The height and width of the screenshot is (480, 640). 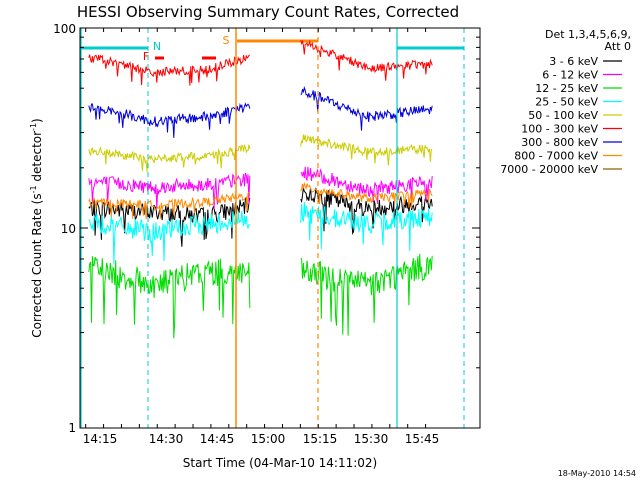 I want to click on footer-timestamp: 18-May-2010 14:54, so click(x=597, y=473).